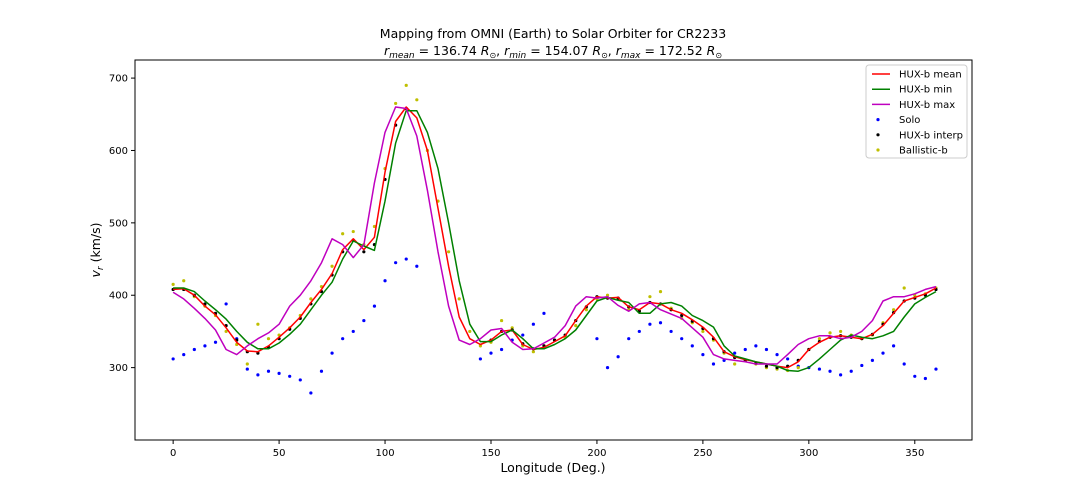 This screenshot has width=1080, height=504. Describe the element at coordinates (596, 453) in the screenshot. I see `x-tick-label: 200` at that location.